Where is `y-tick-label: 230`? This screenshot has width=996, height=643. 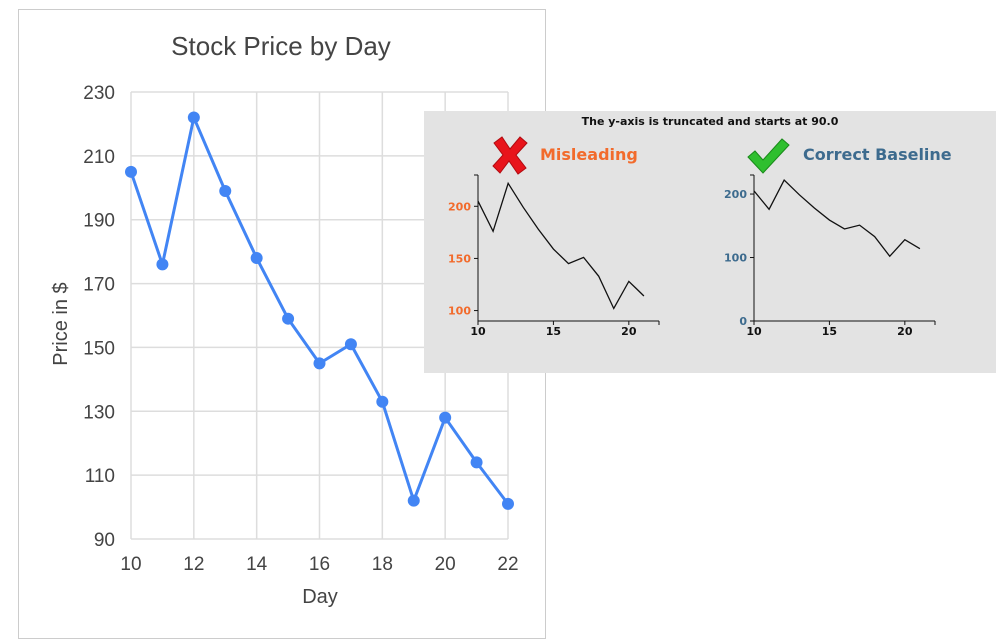
y-tick-label: 230 is located at coordinates (99, 93).